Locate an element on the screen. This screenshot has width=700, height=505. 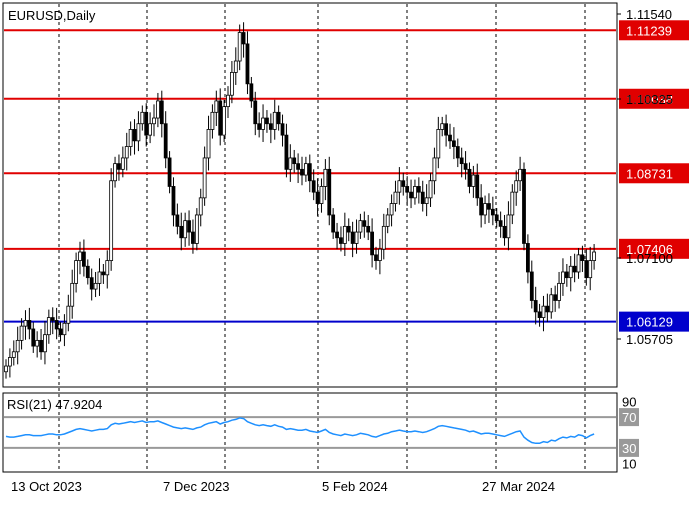
rsi-plot-frame is located at coordinates (310, 432).